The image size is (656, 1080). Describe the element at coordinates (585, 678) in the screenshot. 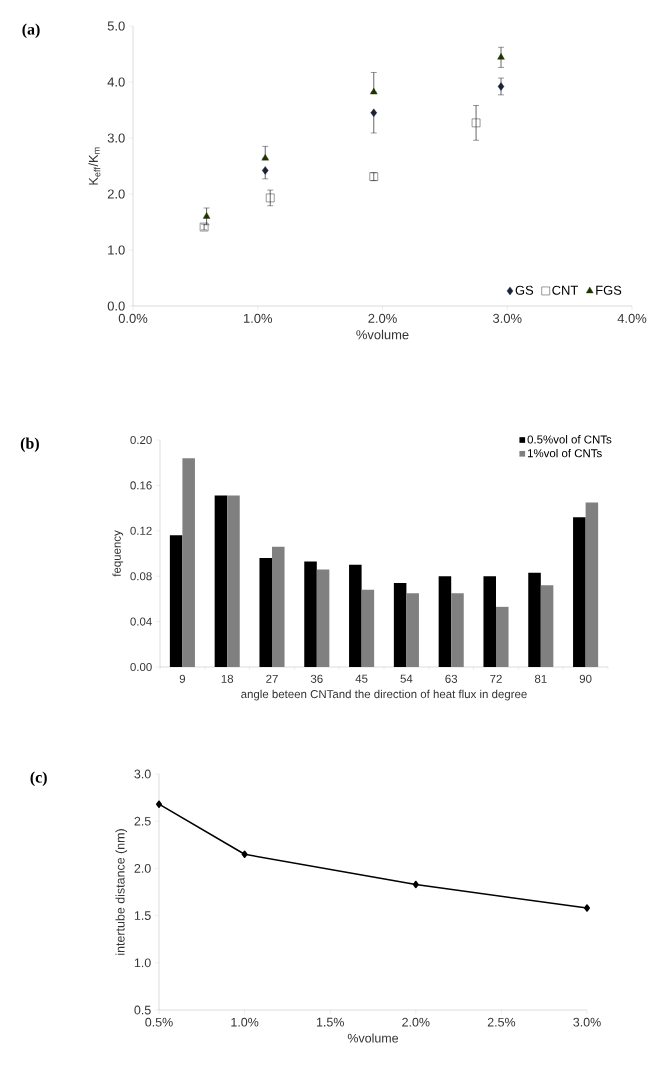

I see `x-tick-label: 90` at that location.